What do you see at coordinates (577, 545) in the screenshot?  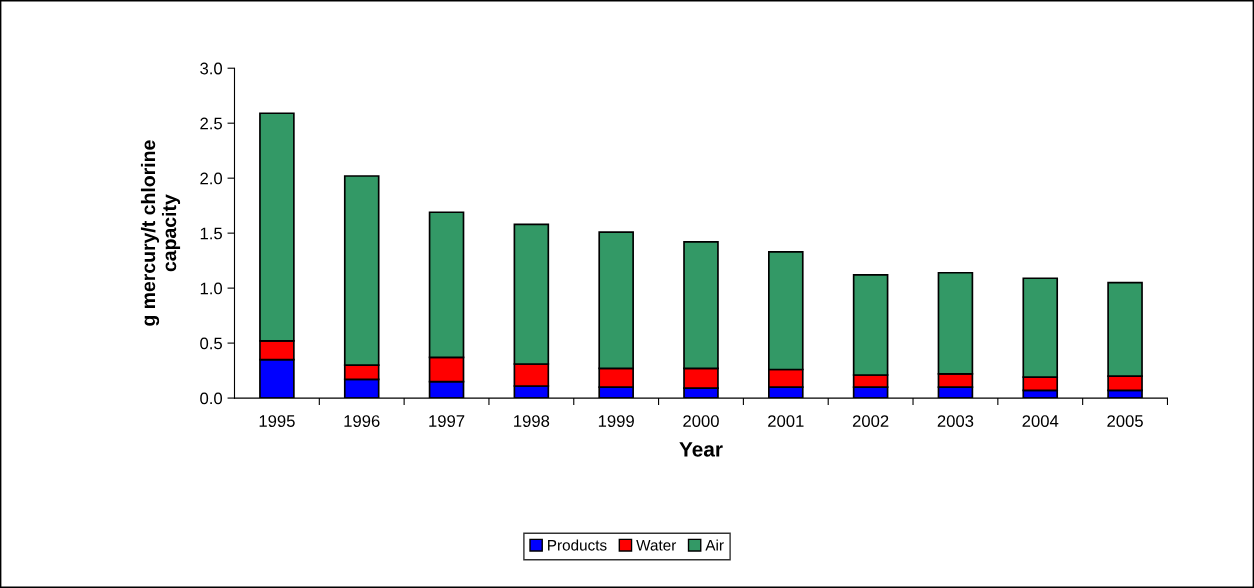 I see `legend-label: Products` at bounding box center [577, 545].